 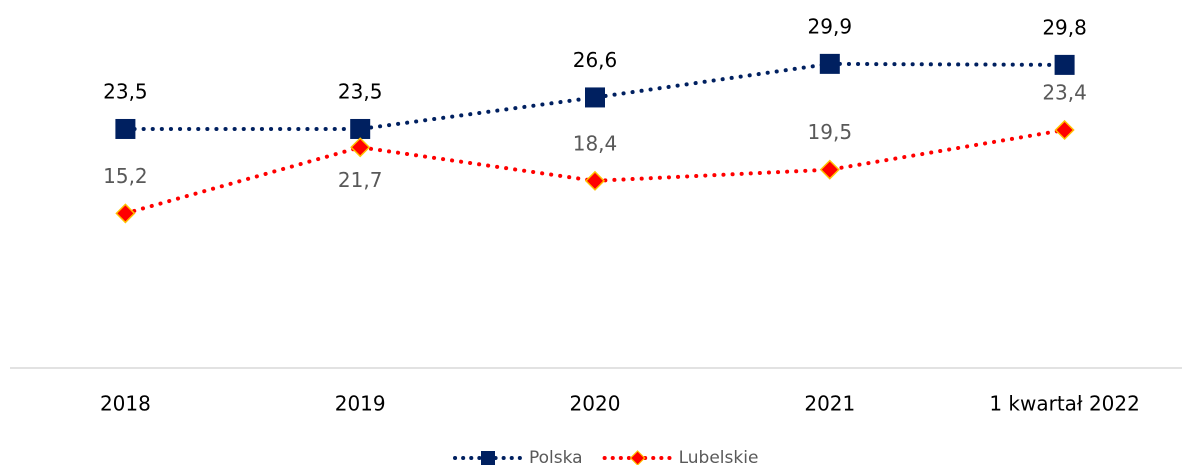 What do you see at coordinates (1064, 92) in the screenshot?
I see `data-label: 23,4` at bounding box center [1064, 92].